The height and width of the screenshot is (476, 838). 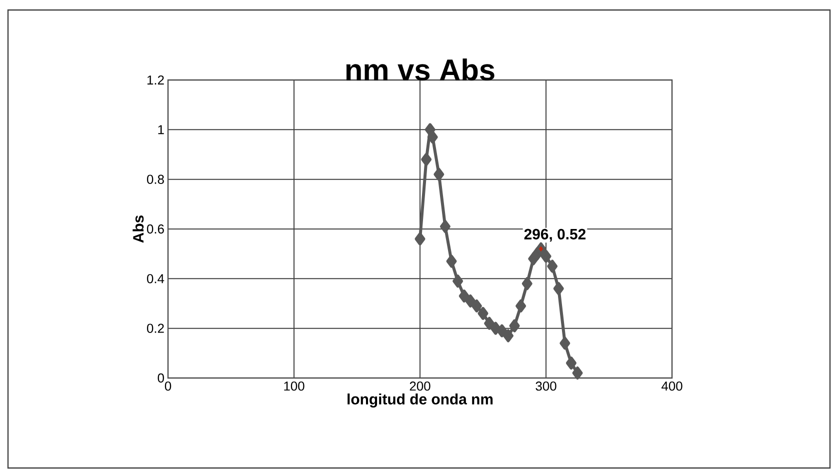 I want to click on y-tick-label: 1.2, so click(x=155, y=80).